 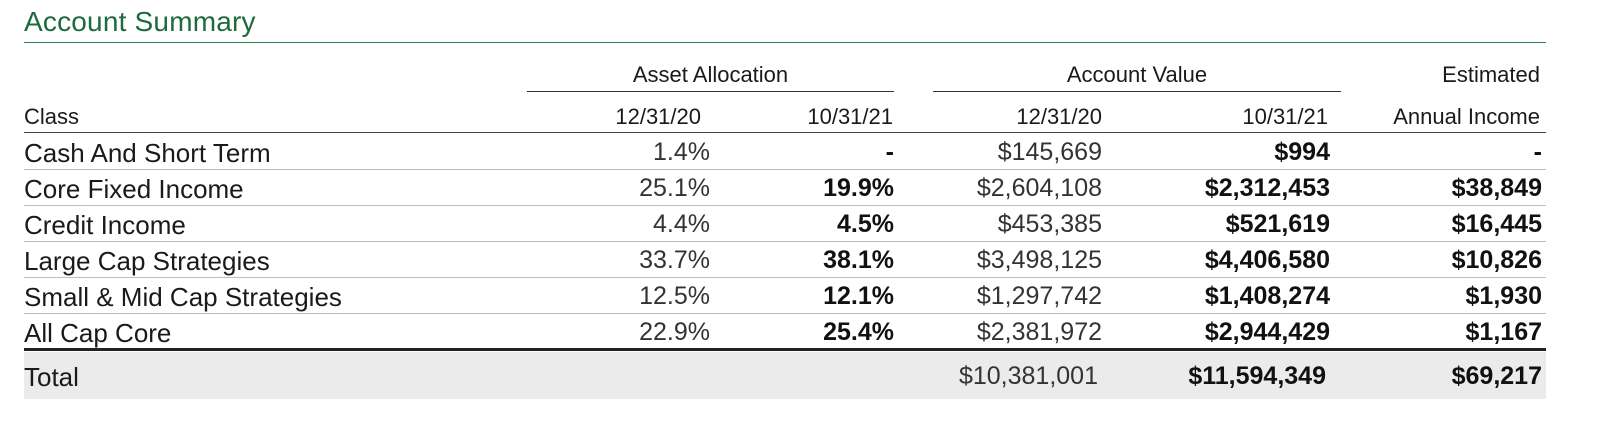 I want to click on cell-aa-2021: 38.1%, so click(x=858, y=260).